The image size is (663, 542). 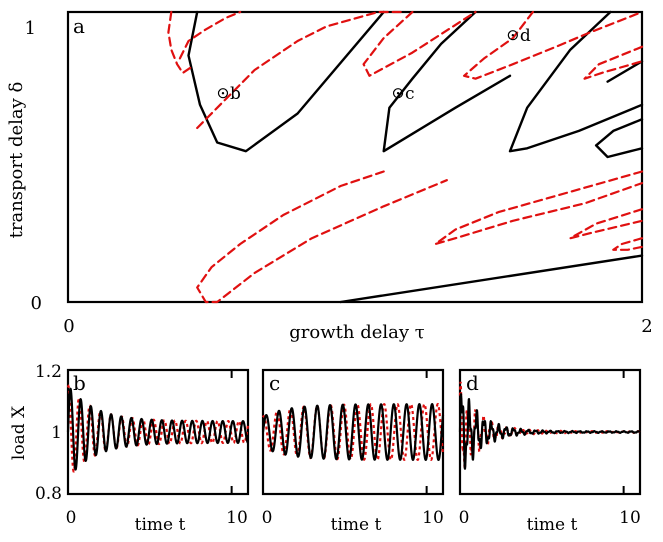 I want to click on panel-b-curves, so click(x=158, y=432).